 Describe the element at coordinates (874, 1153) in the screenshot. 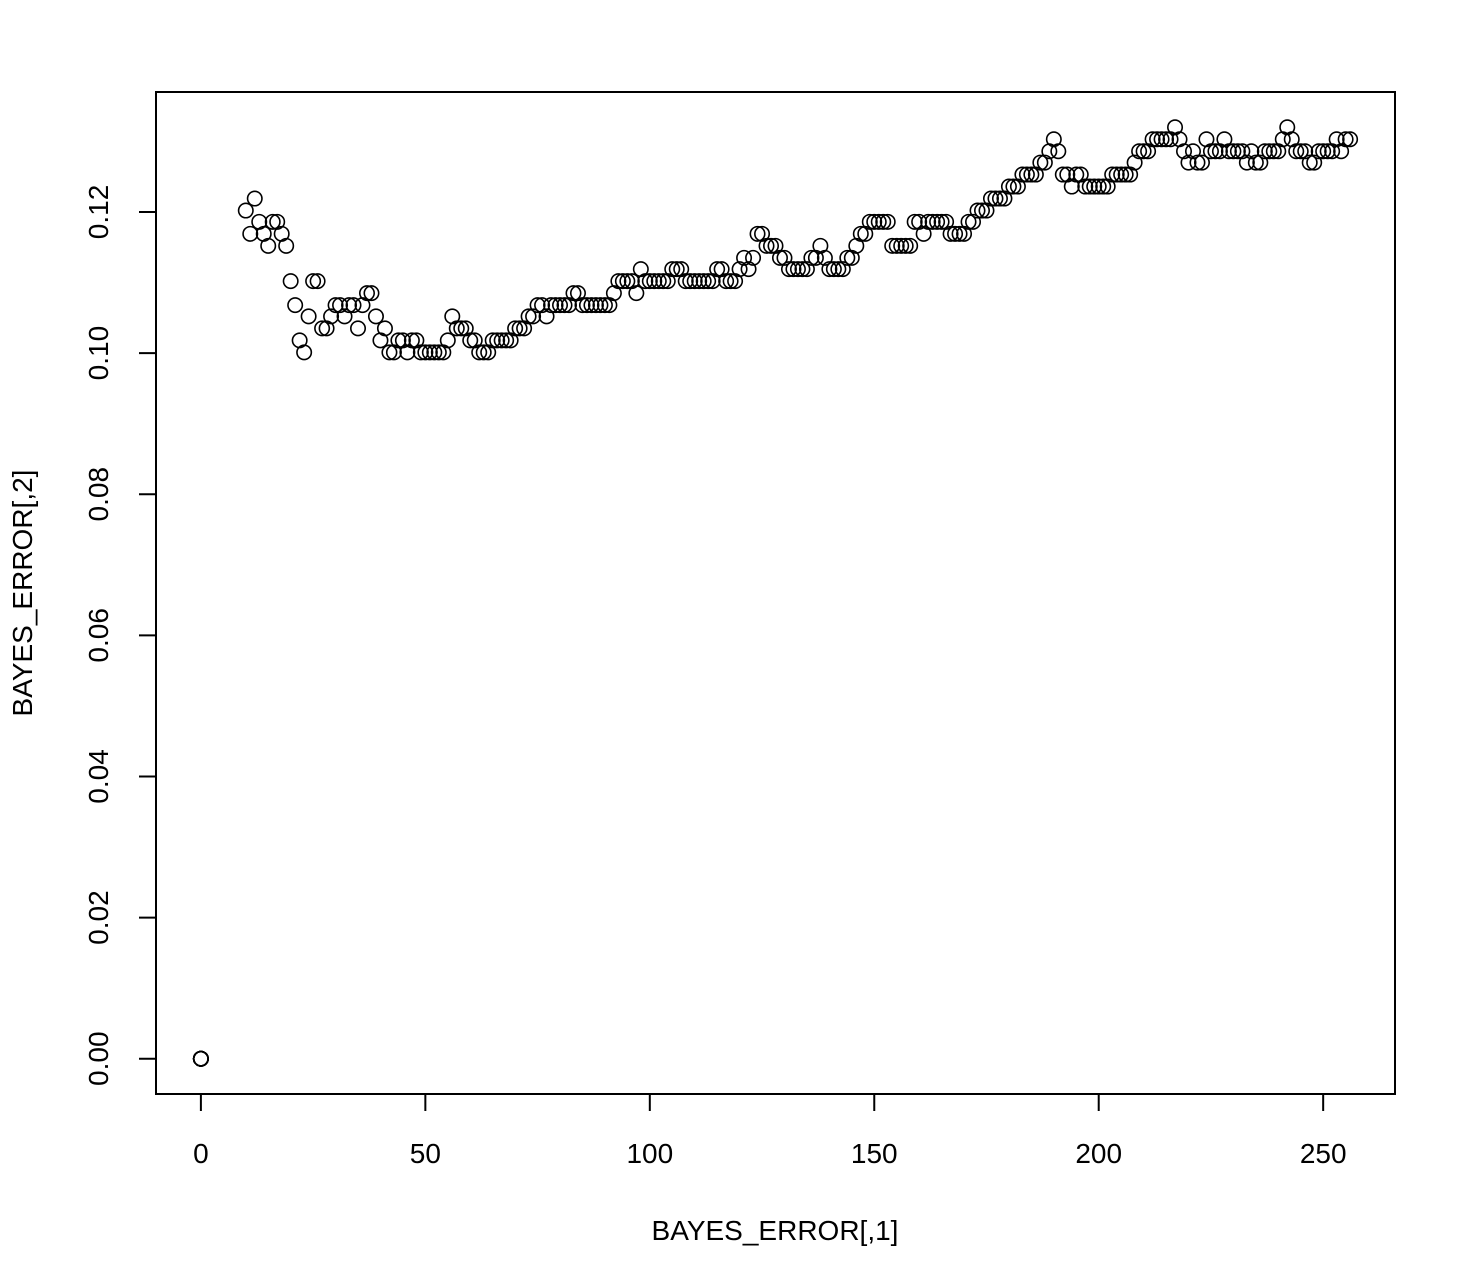

I see `x-tick-label: 150` at that location.